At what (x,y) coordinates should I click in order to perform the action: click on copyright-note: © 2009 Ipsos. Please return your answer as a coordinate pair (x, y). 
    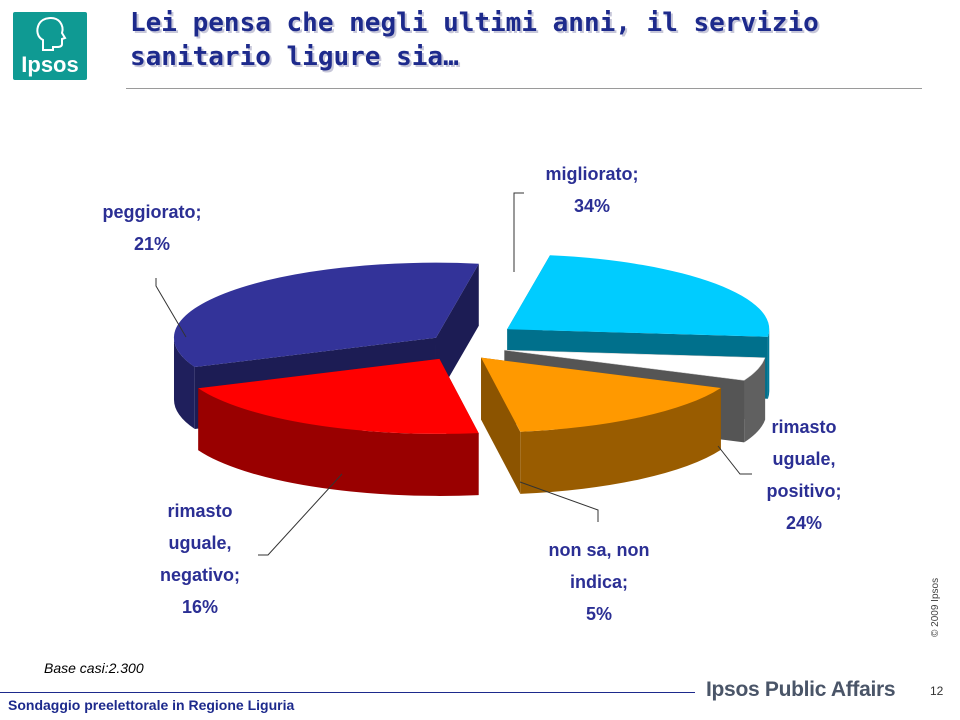
    Looking at the image, I should click on (935, 607).